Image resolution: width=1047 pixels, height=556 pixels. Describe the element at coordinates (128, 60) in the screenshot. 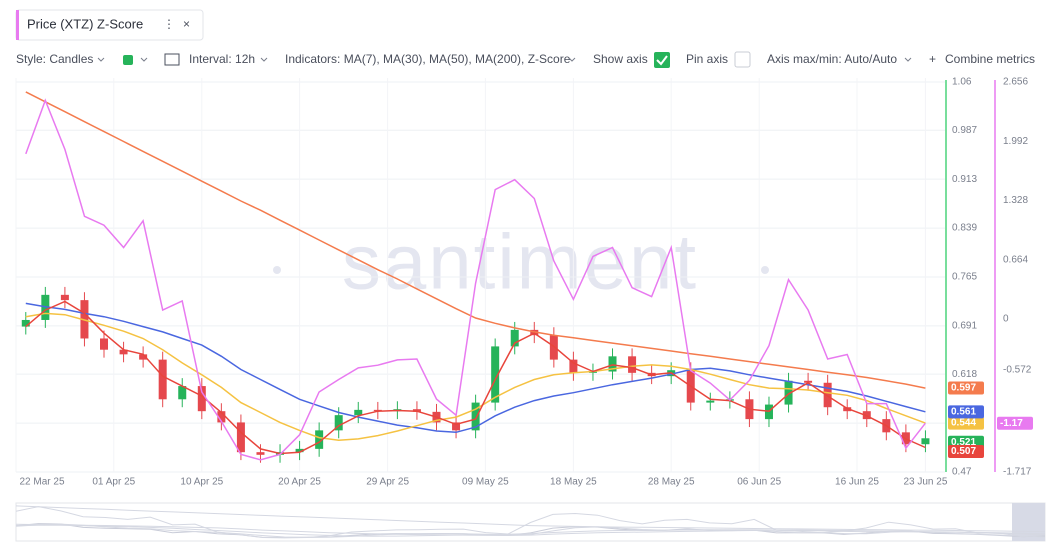

I see `color-picker` at that location.